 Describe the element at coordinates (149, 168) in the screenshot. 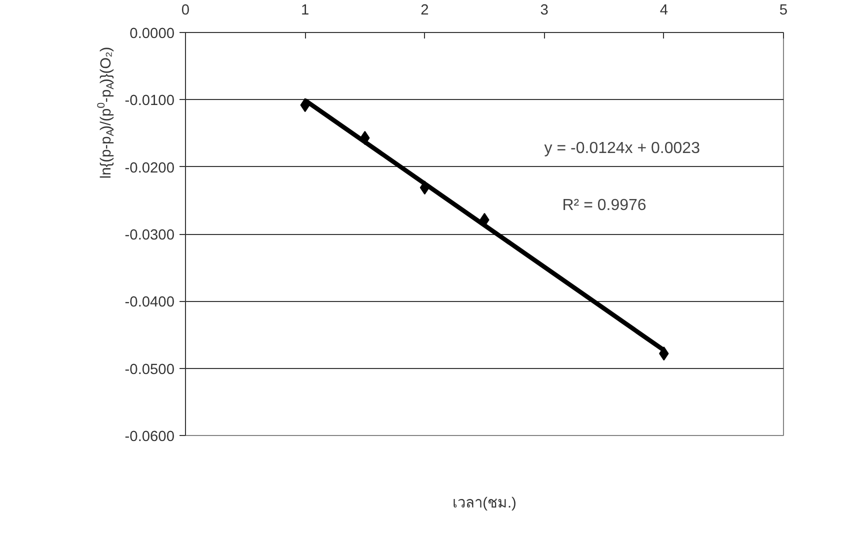

I see `y-tick-label: -0.0200` at that location.